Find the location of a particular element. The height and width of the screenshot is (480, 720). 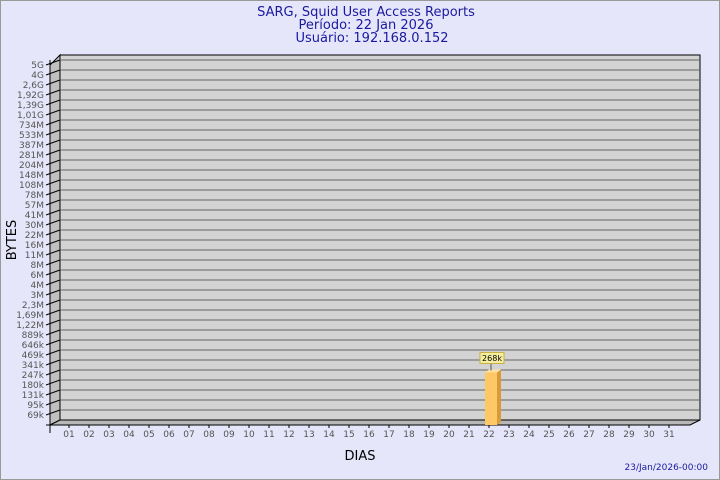

x-tick-label: 28 is located at coordinates (609, 435).